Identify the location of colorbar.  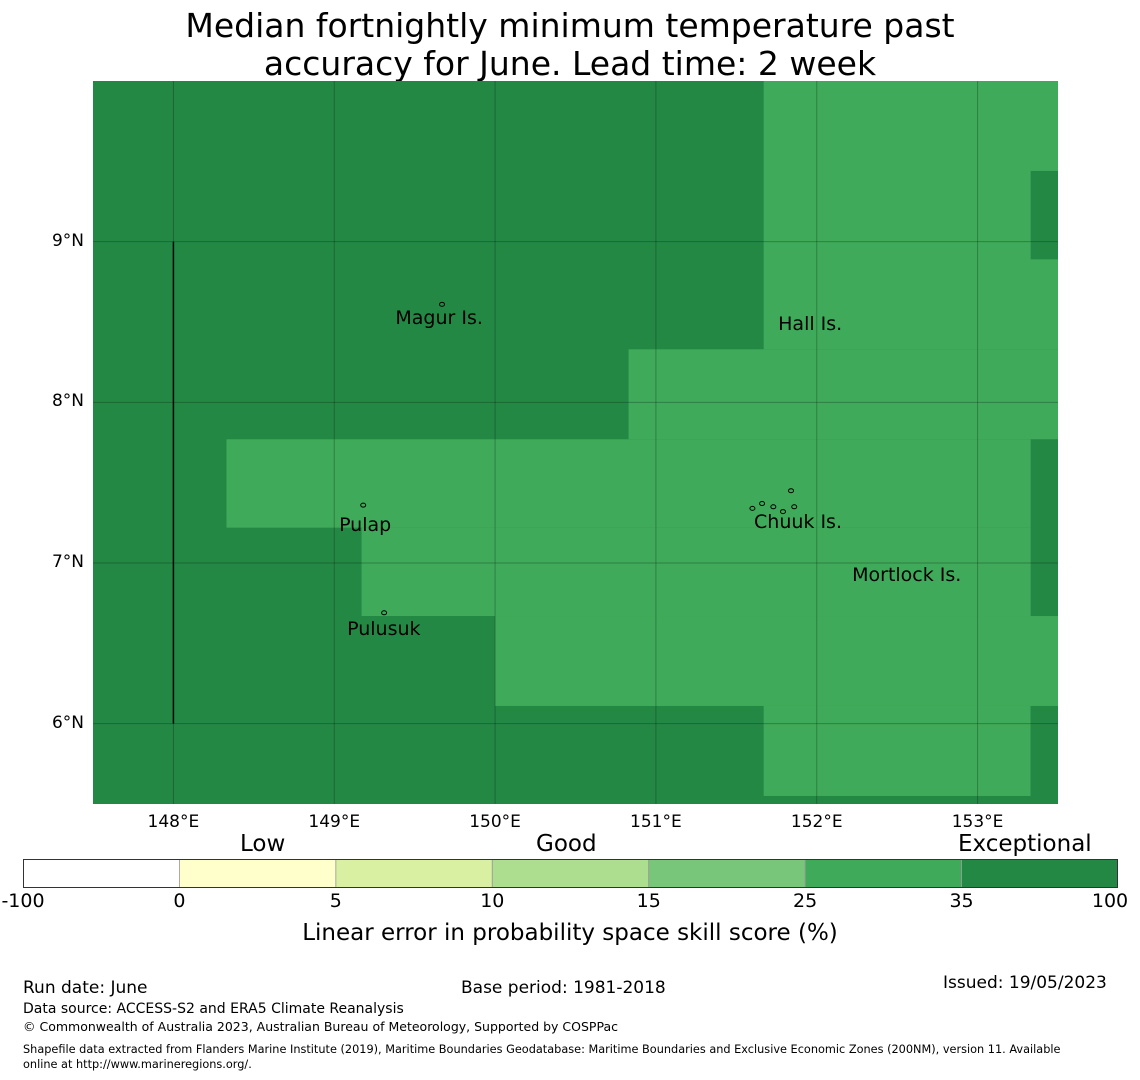
(570, 873).